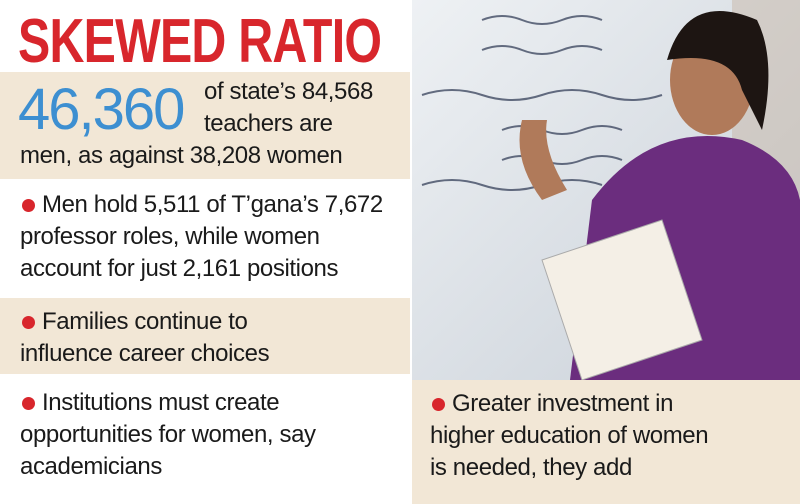 This screenshot has height=504, width=800. Describe the element at coordinates (145, 321) in the screenshot. I see `bullet-line: Families continue to` at that location.